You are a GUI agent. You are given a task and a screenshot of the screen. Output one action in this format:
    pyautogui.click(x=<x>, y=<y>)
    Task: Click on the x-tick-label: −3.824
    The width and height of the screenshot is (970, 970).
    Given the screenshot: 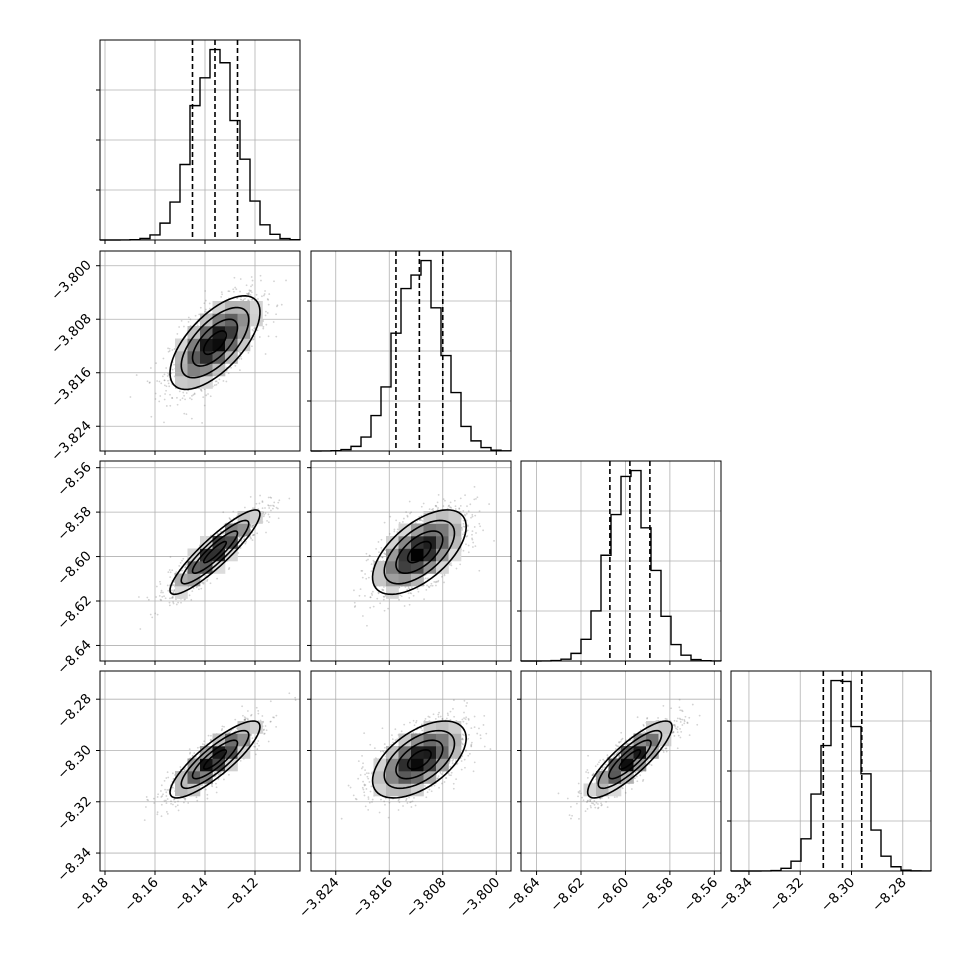 What is the action you would take?
    pyautogui.click(x=319, y=898)
    